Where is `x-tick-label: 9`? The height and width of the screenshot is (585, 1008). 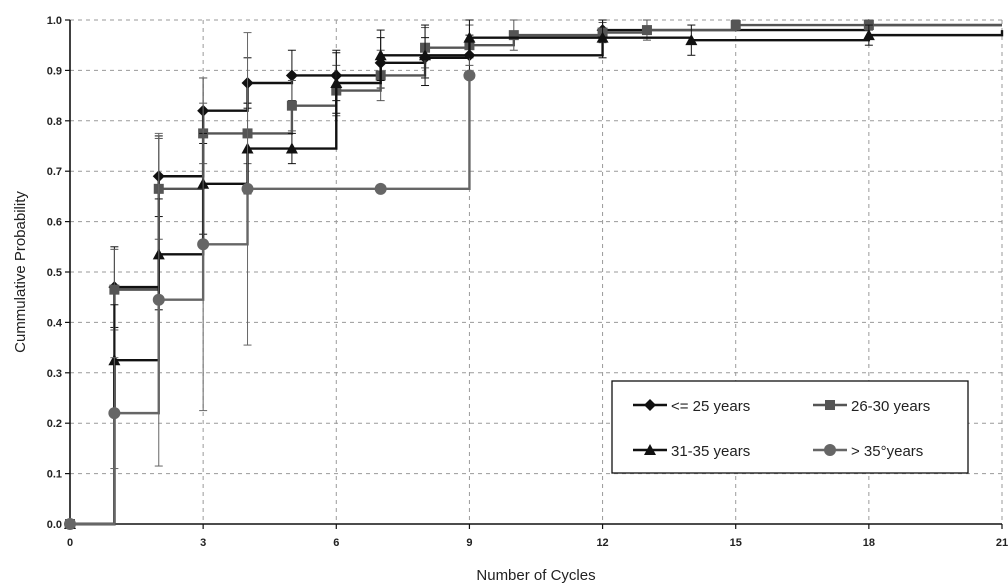
x-tick-label: 9 is located at coordinates (469, 543).